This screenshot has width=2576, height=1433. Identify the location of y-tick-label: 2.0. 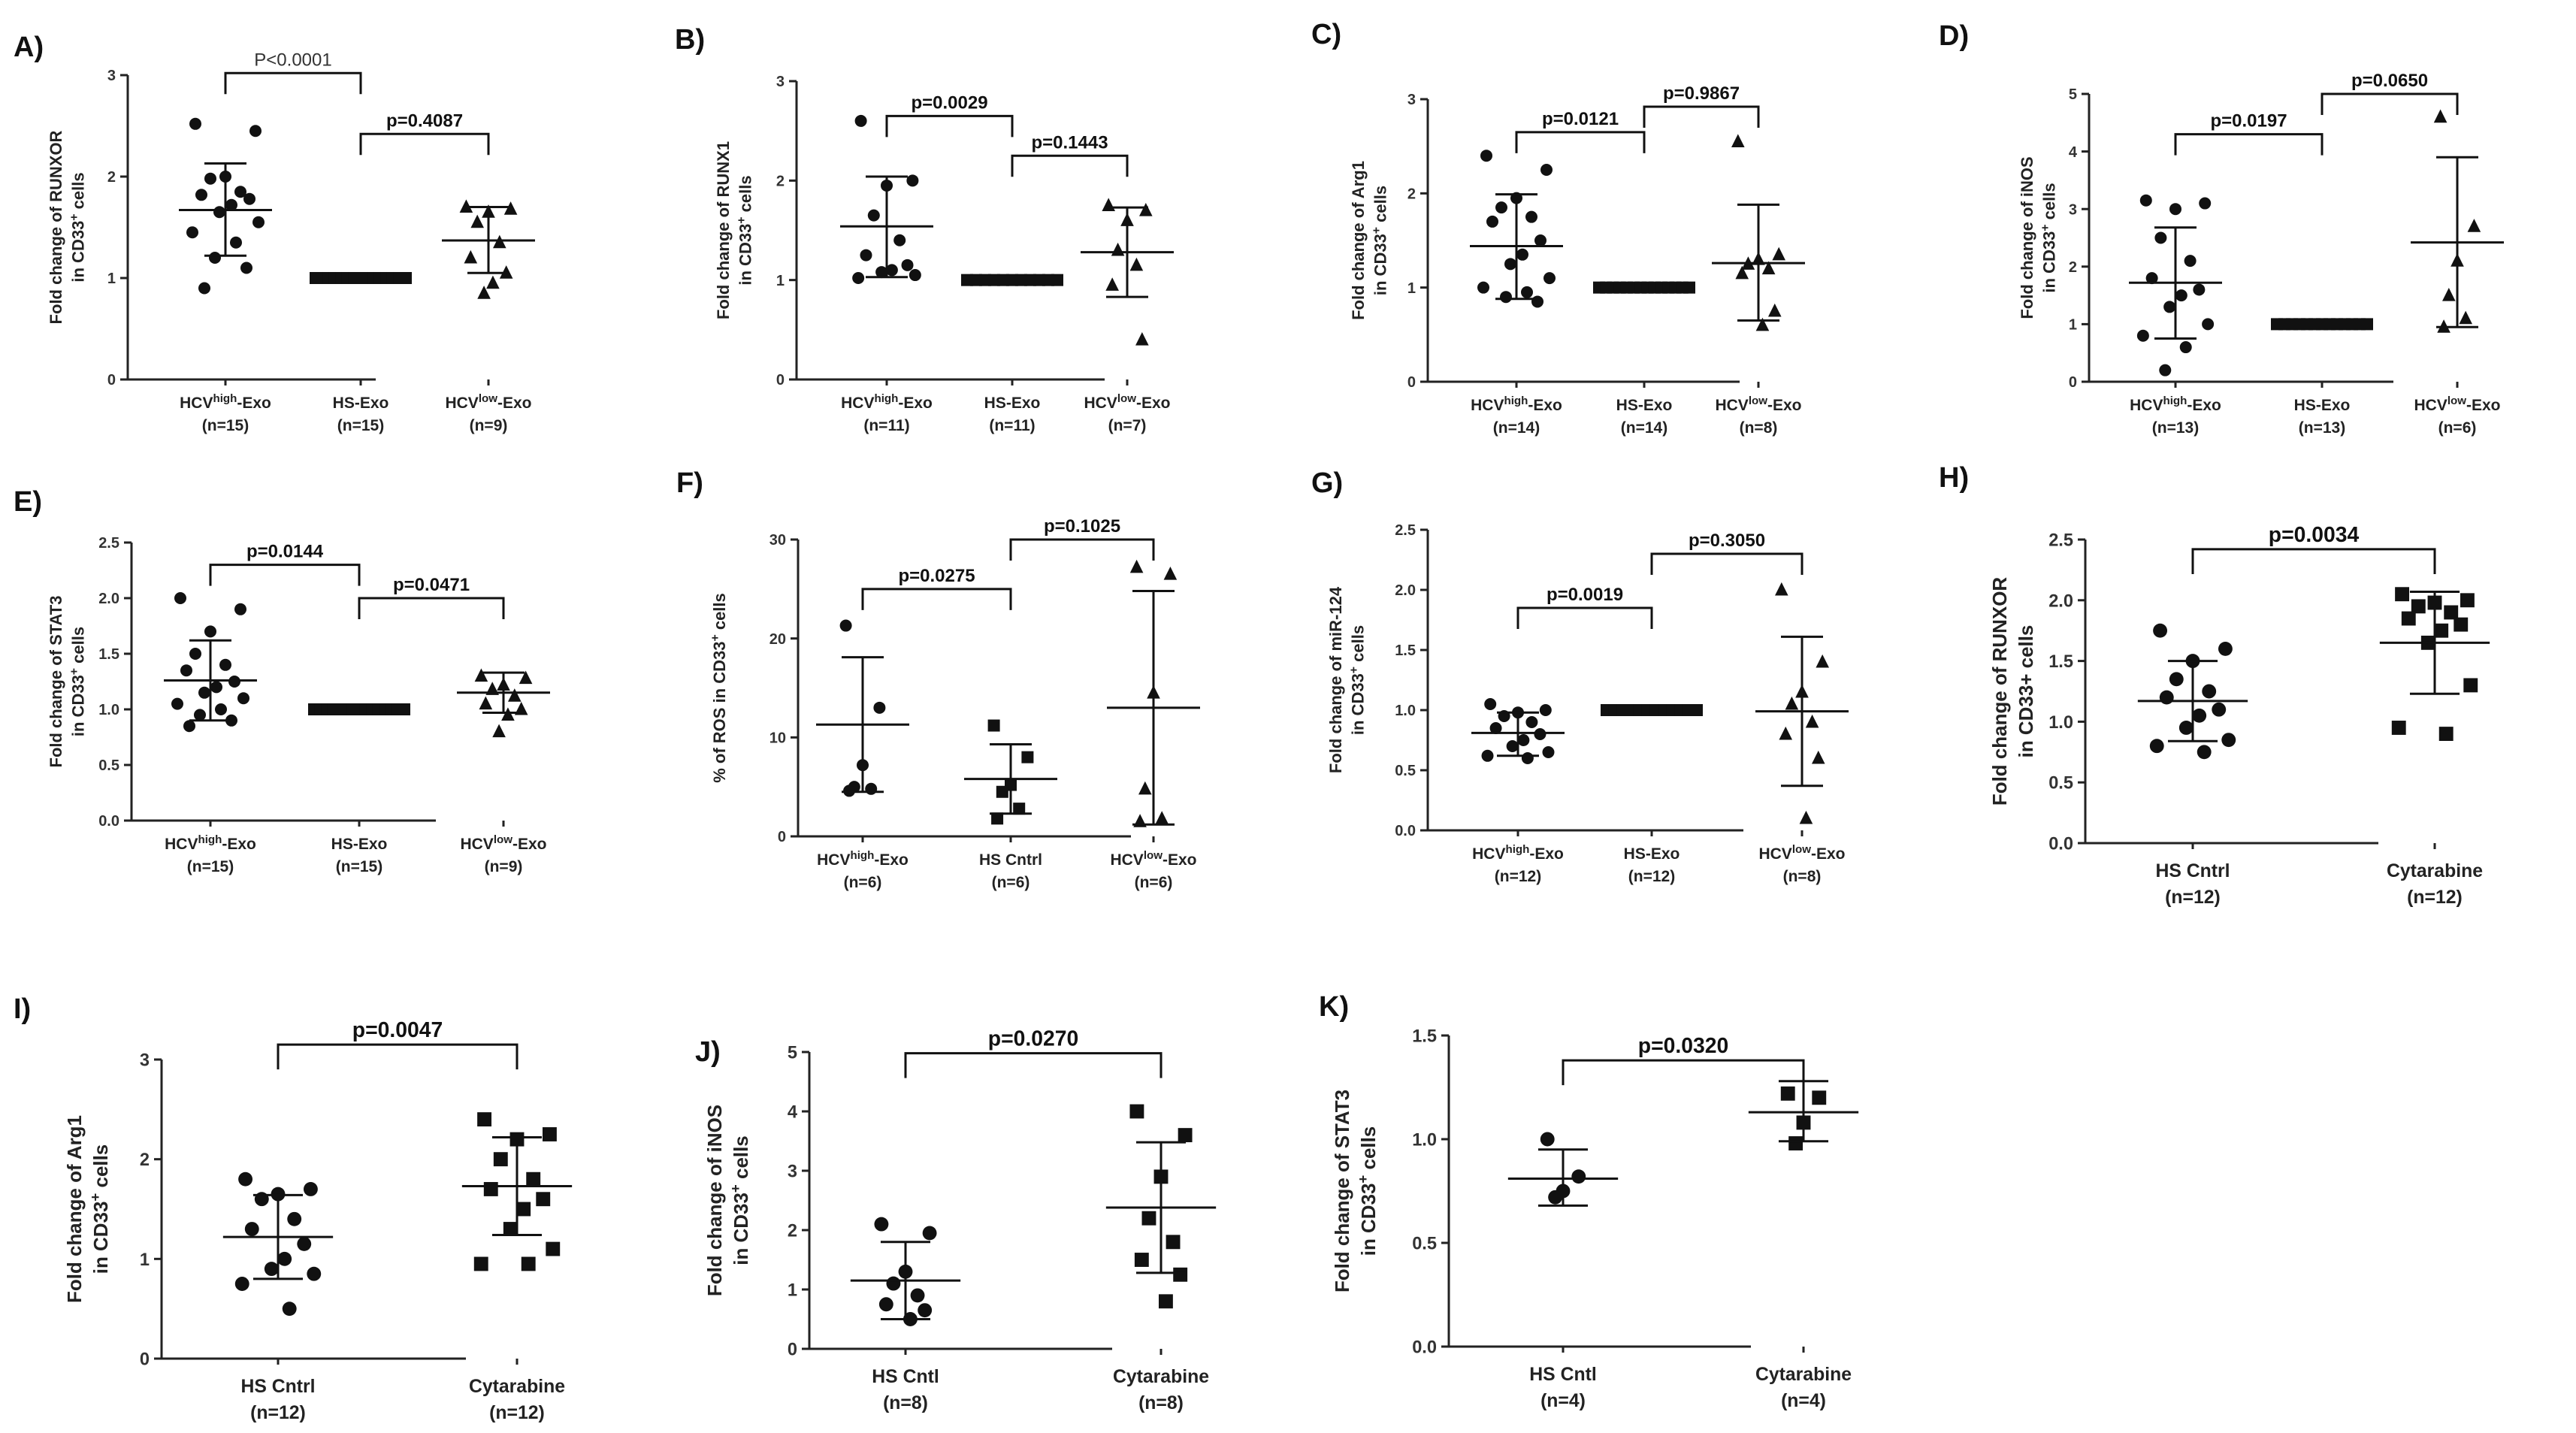
(1406, 590).